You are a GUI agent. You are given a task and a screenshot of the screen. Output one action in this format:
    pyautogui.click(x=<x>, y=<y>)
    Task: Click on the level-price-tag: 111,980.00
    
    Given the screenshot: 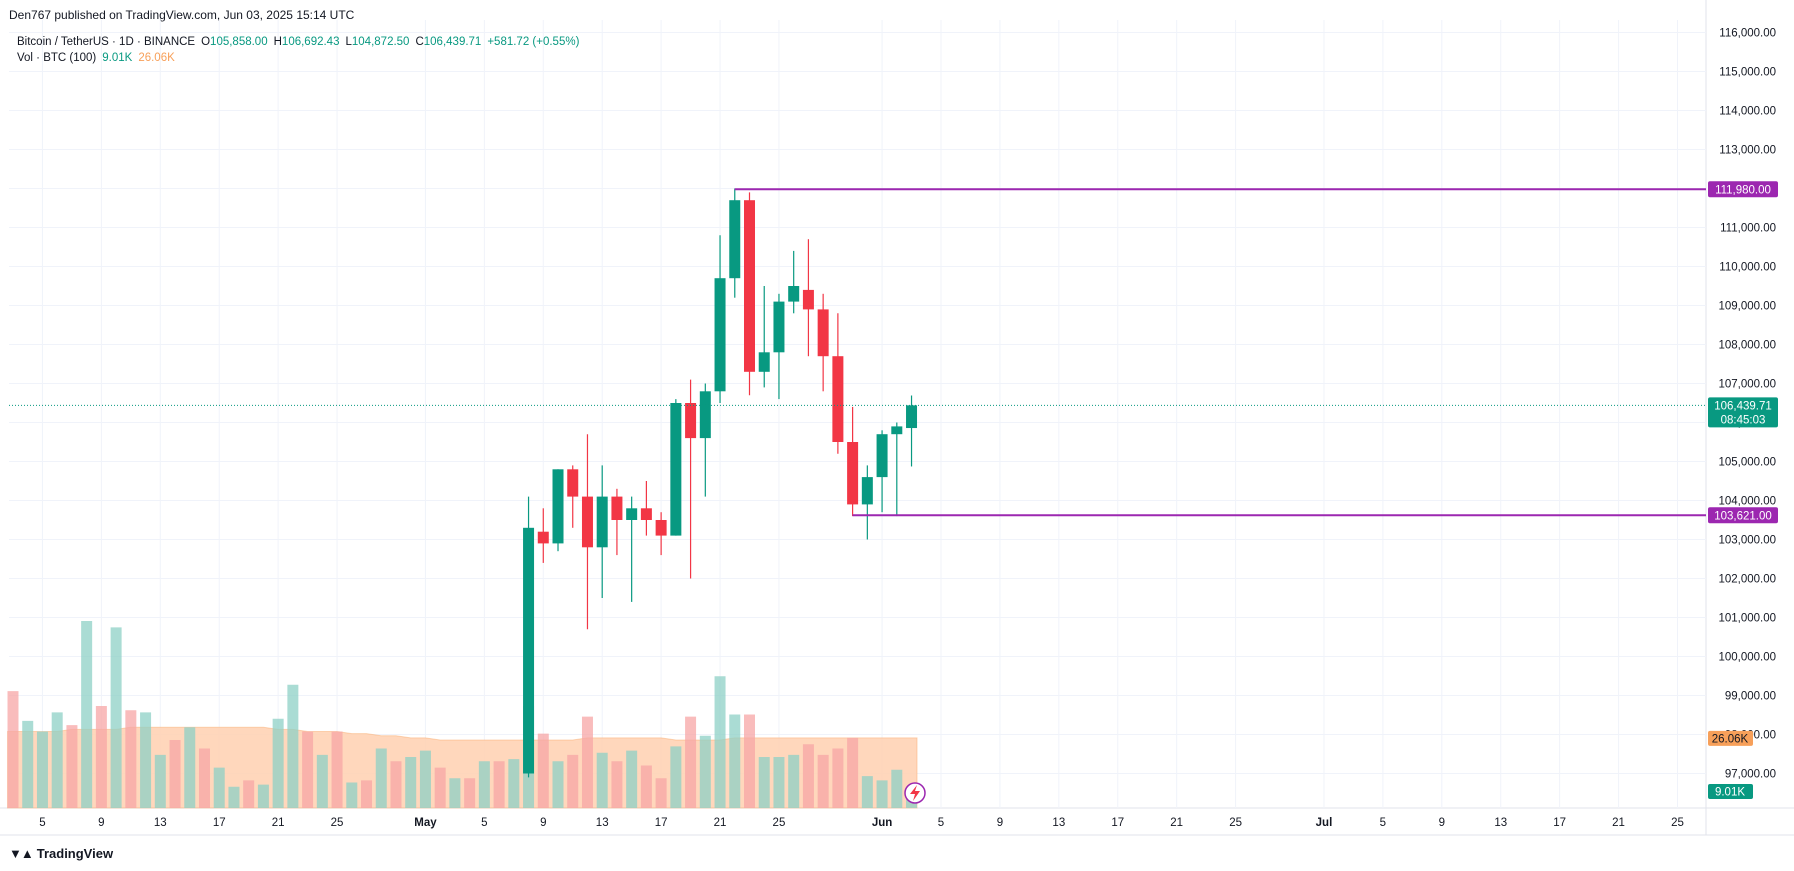 What is the action you would take?
    pyautogui.click(x=1743, y=189)
    